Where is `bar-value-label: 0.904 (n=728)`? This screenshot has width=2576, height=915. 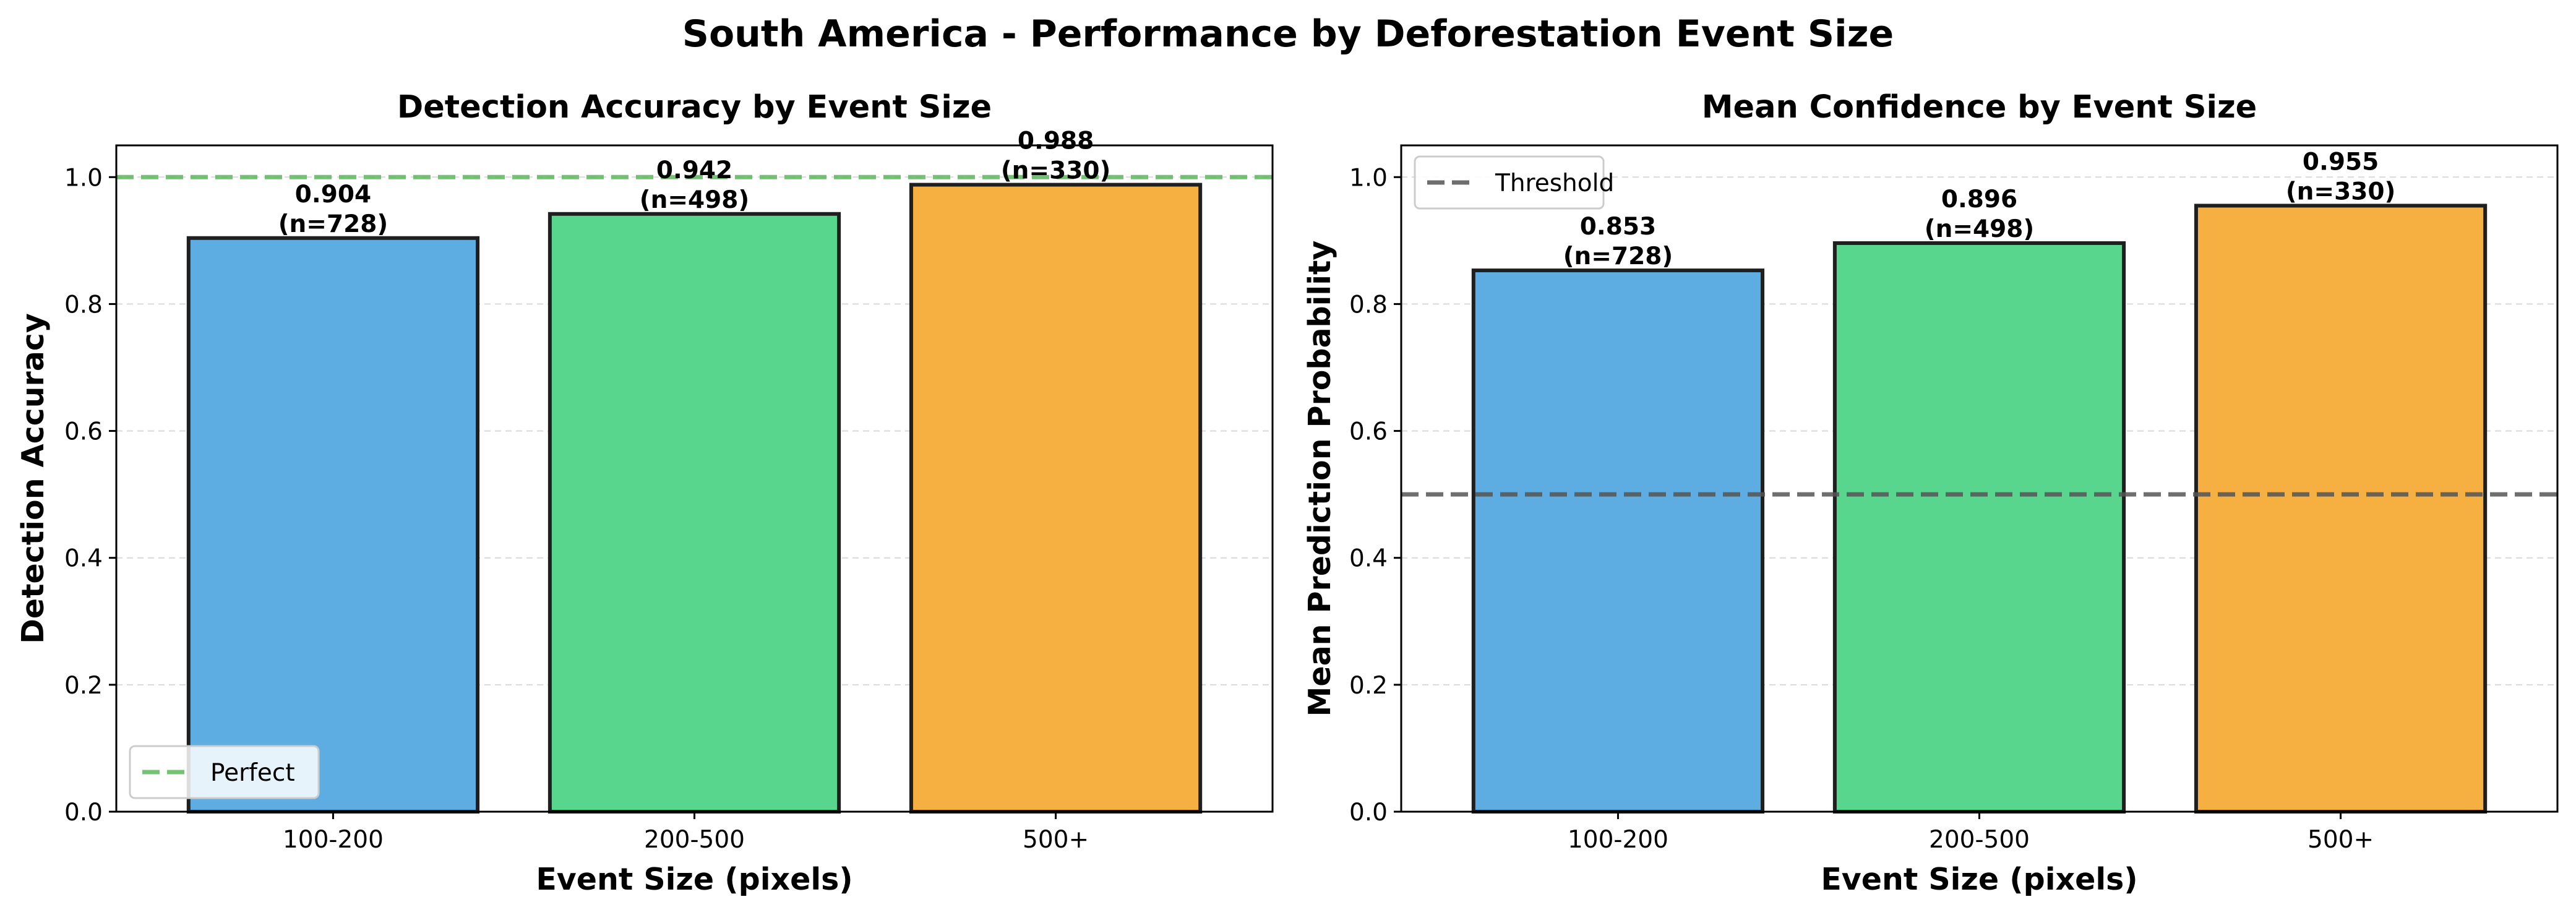 bar-value-label: 0.904 (n=728) is located at coordinates (333, 209).